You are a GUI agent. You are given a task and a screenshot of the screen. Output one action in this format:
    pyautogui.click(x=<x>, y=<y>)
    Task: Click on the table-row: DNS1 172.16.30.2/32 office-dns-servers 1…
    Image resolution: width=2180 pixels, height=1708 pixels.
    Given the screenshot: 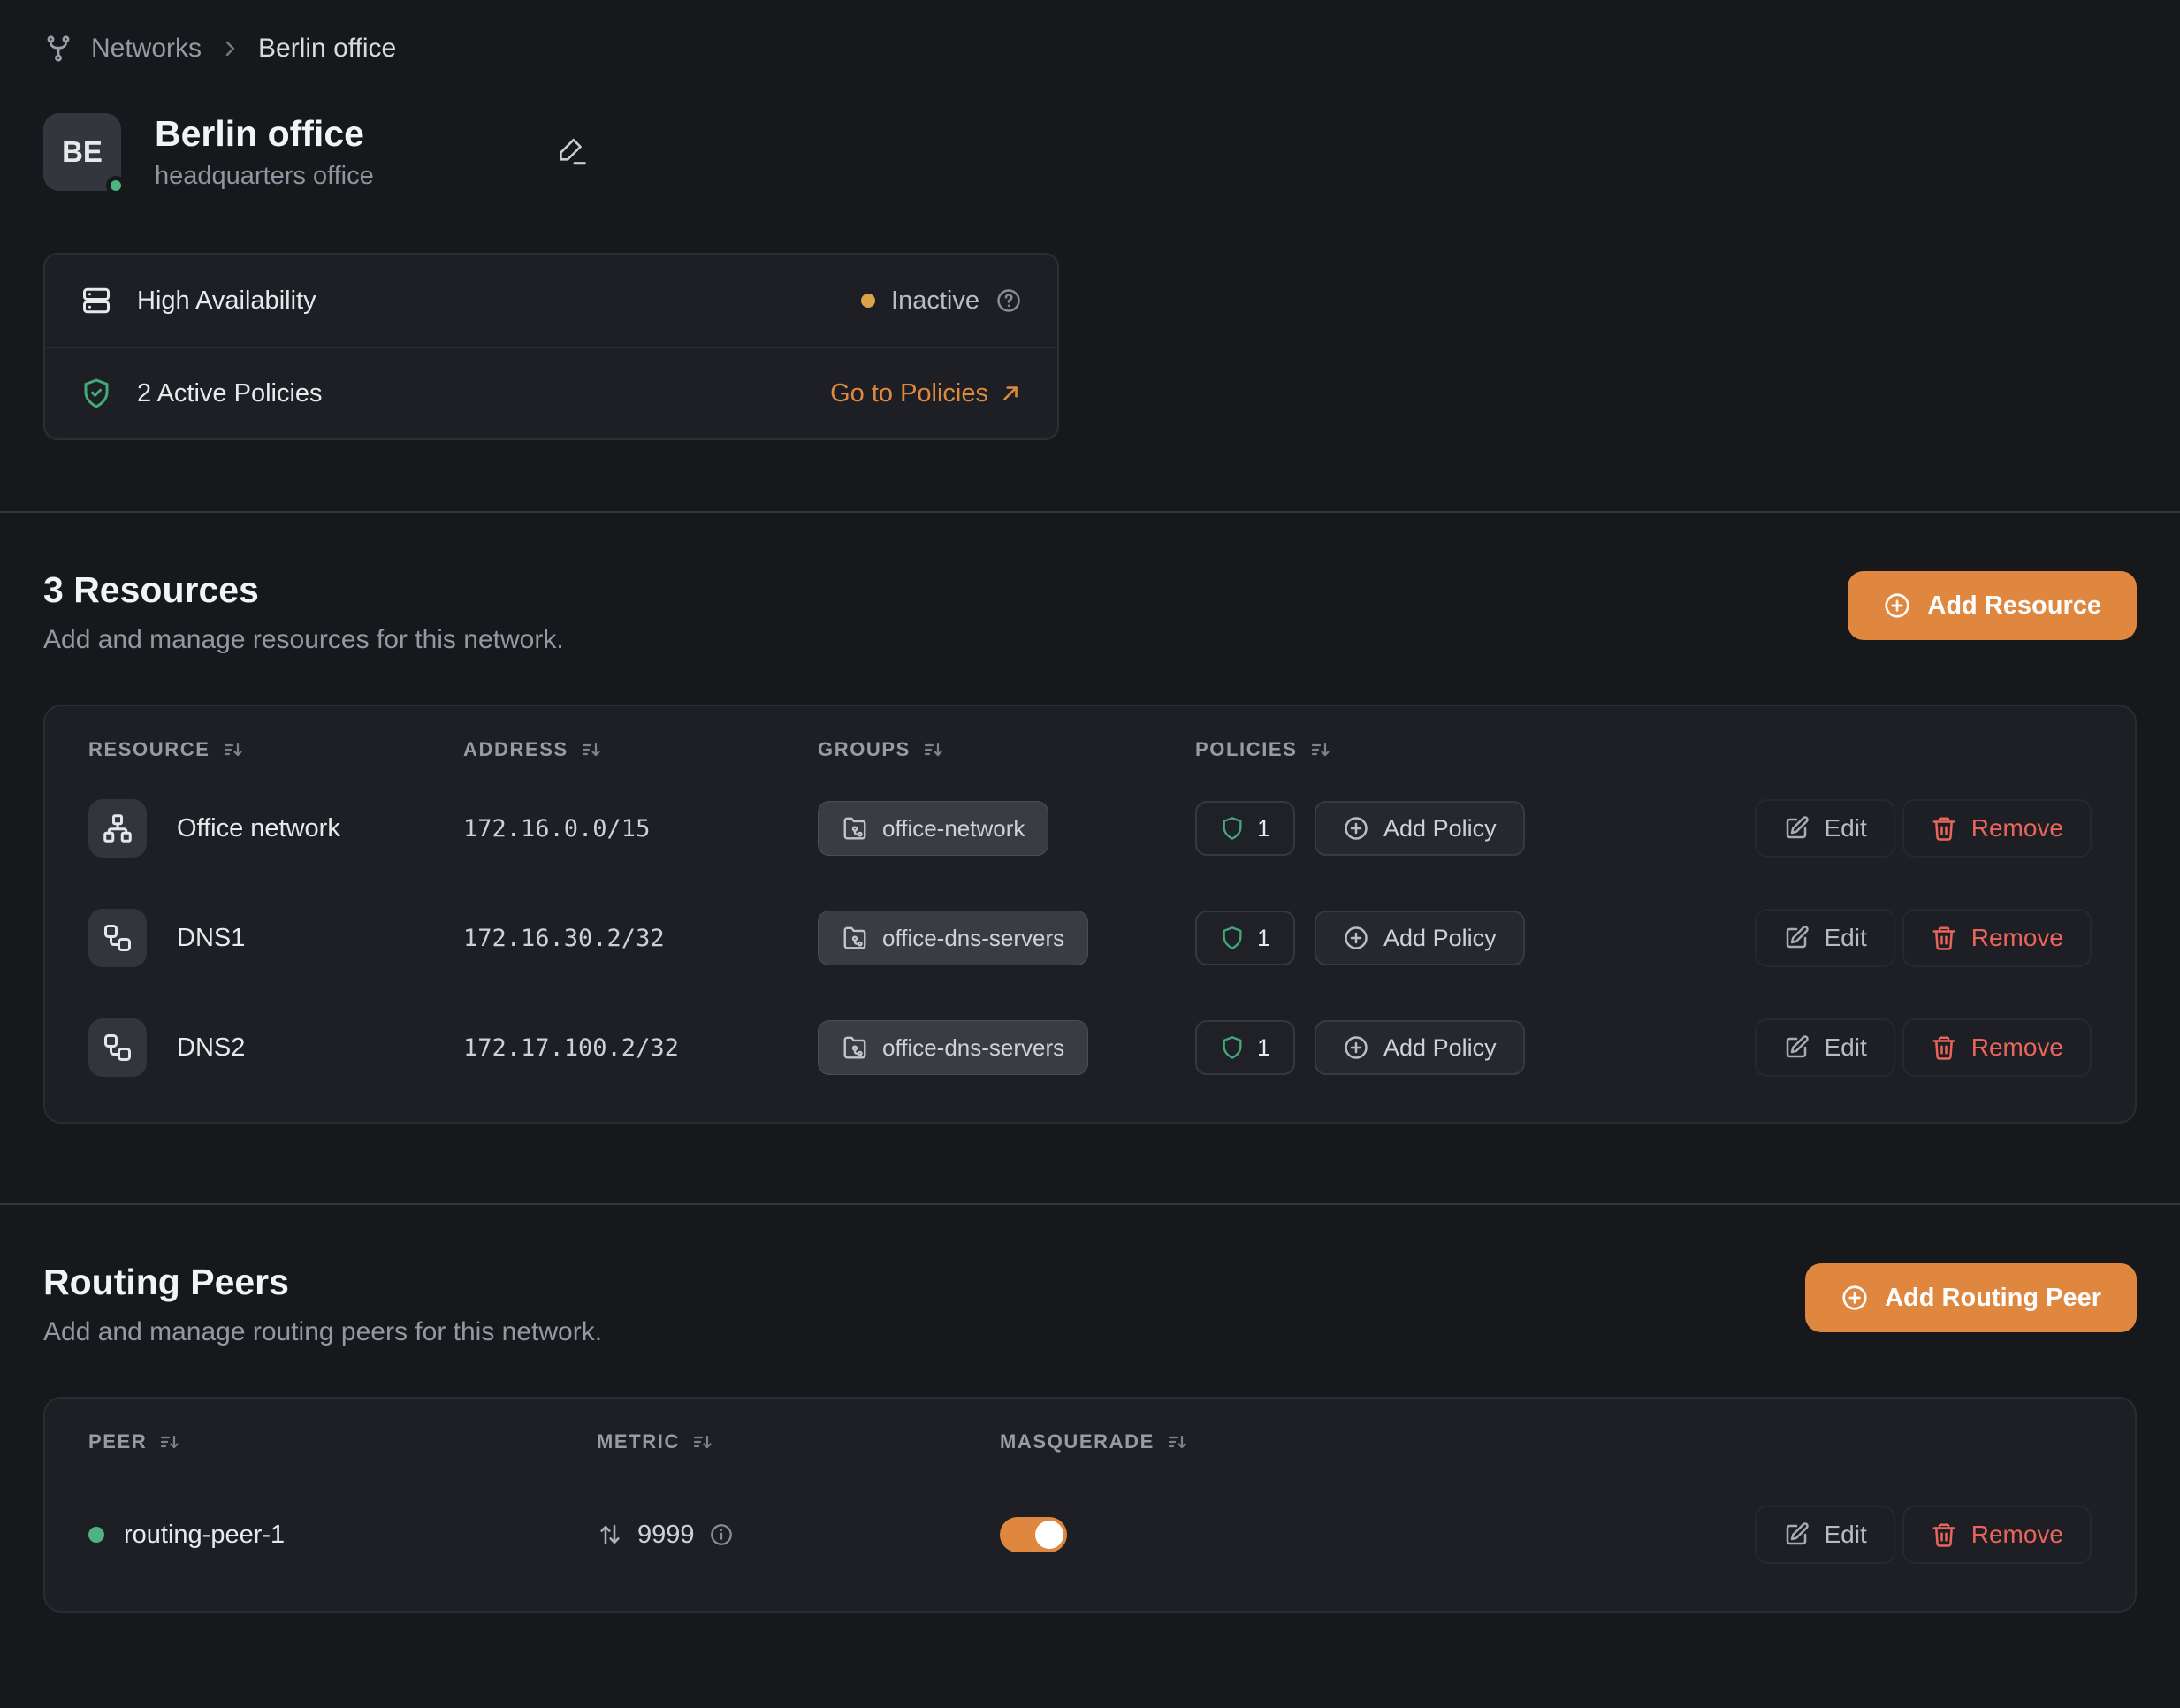 What is the action you would take?
    pyautogui.click(x=1090, y=938)
    